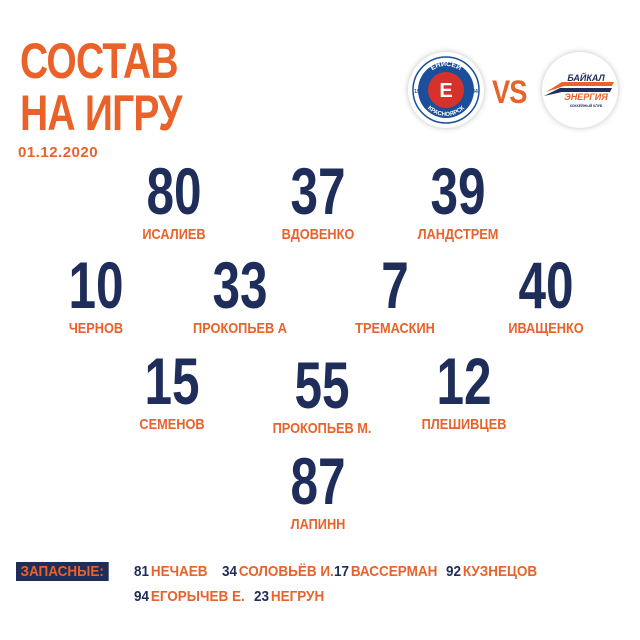 Image resolution: width=640 pixels, height=640 pixels. I want to click on player-card: 87 ЛАПИНН, so click(318, 501).